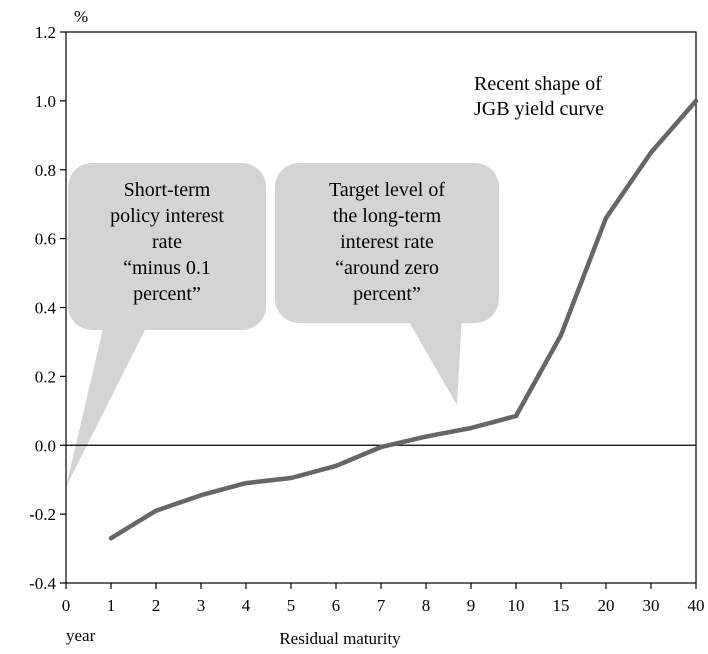 This screenshot has width=708, height=654. Describe the element at coordinates (516, 605) in the screenshot. I see `x-tick-label: 10` at that location.